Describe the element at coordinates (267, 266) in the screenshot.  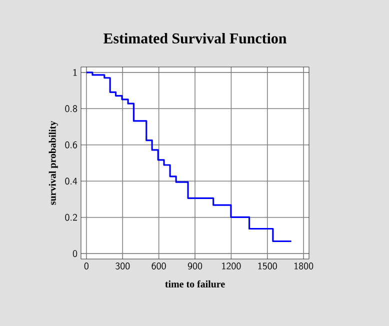
I see `x-tick-label: 1500` at that location.